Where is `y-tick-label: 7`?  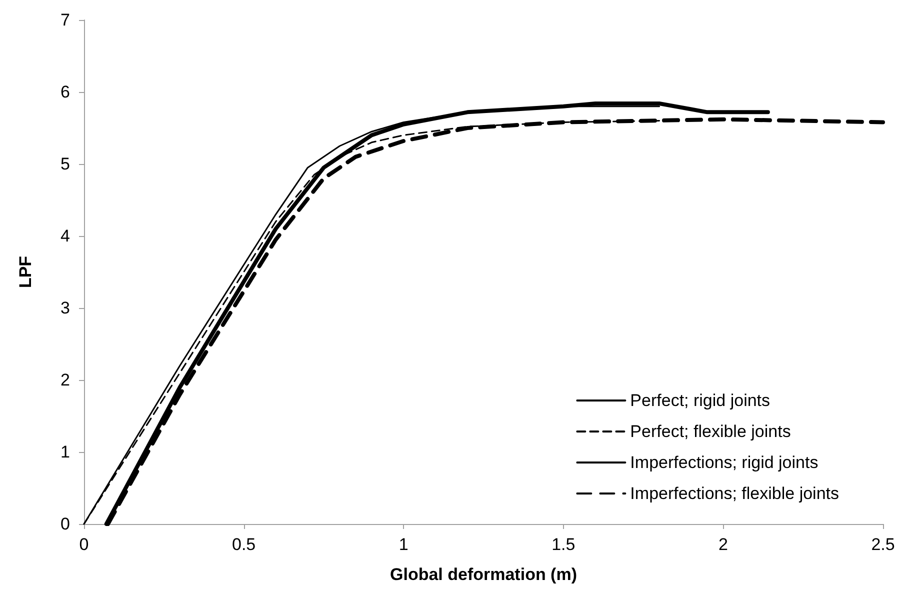
y-tick-label: 7 is located at coordinates (65, 20).